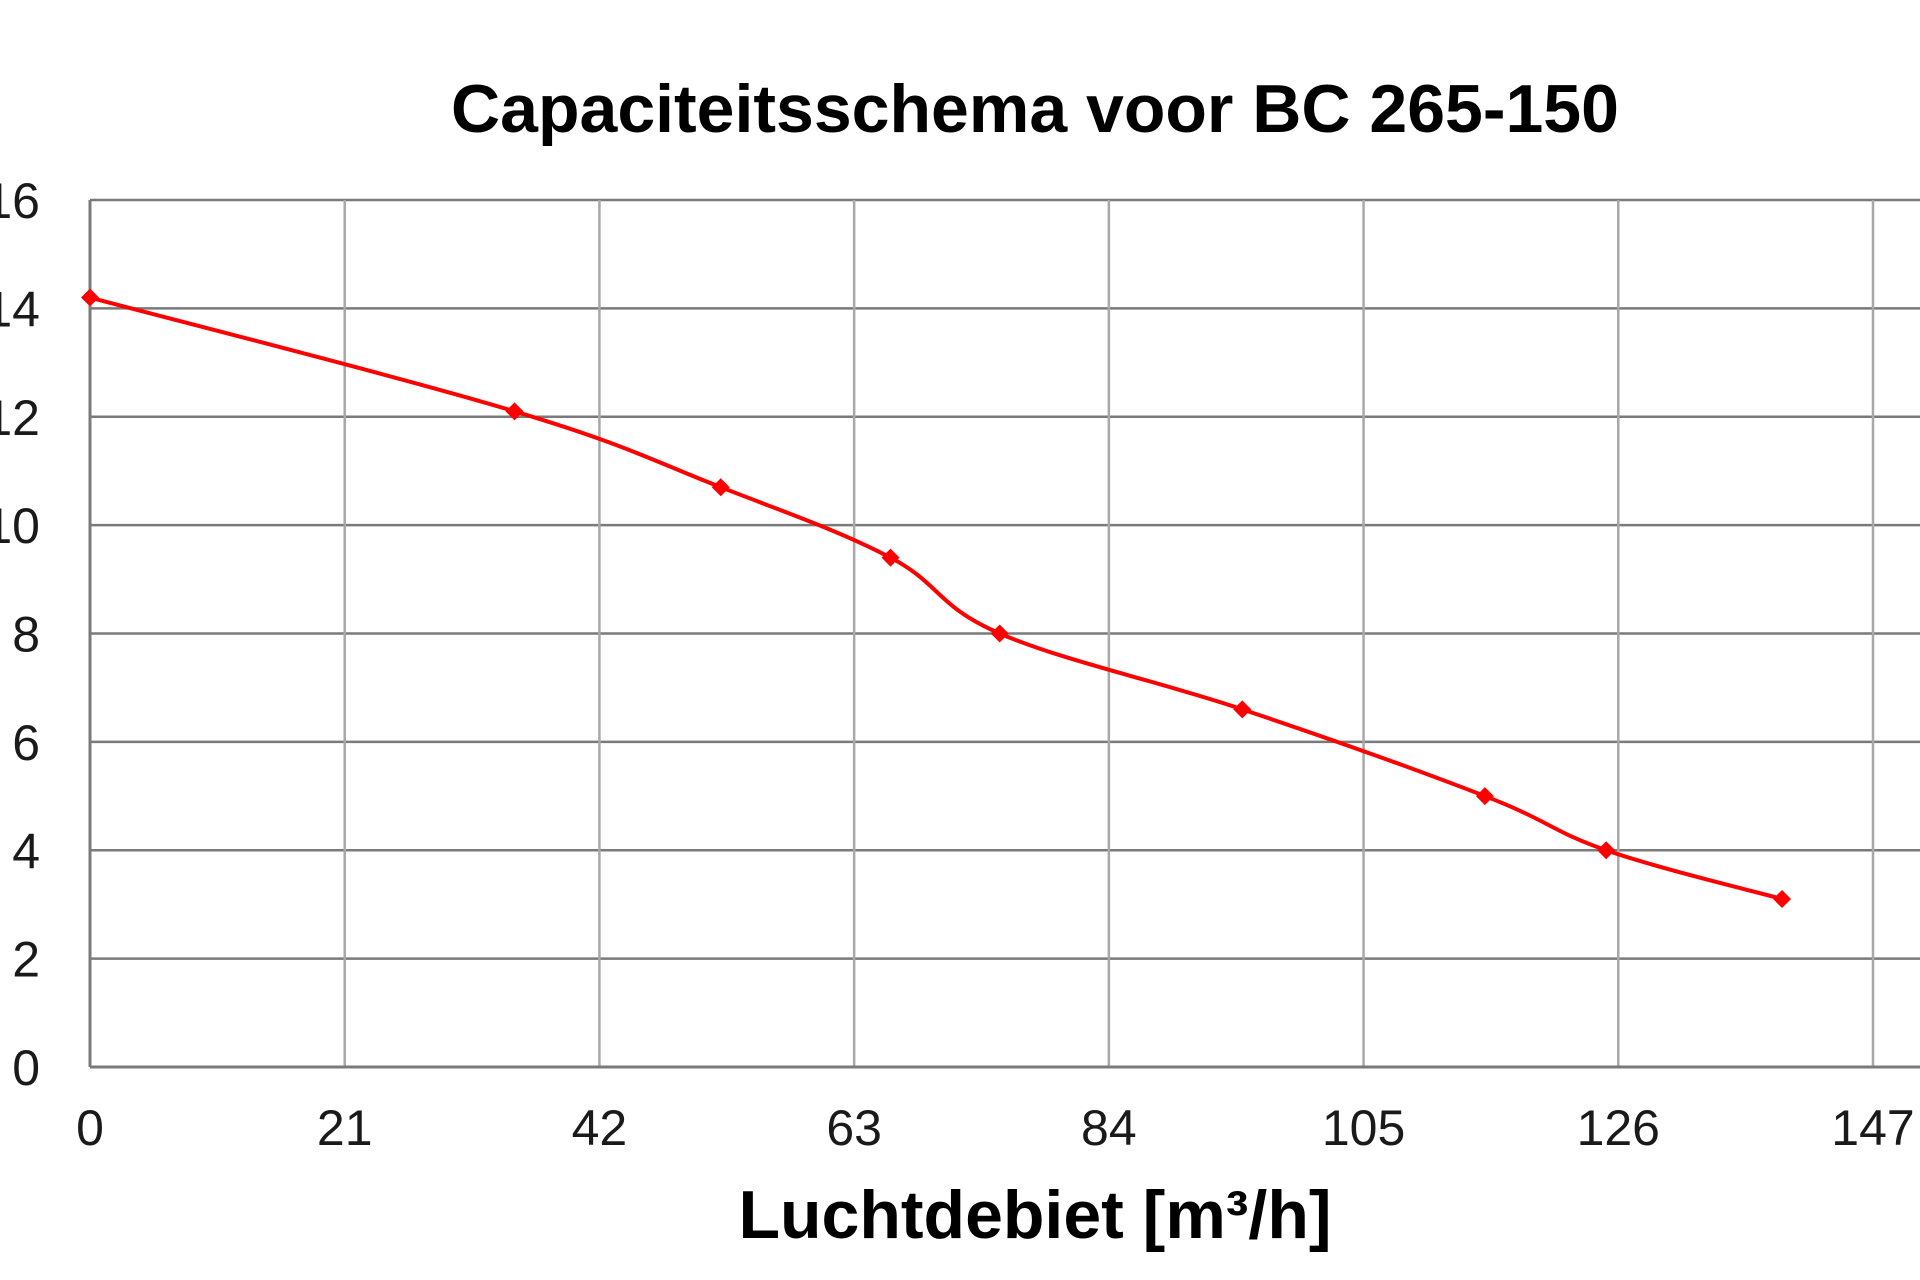  I want to click on x-tick-label: 42, so click(600, 1128).